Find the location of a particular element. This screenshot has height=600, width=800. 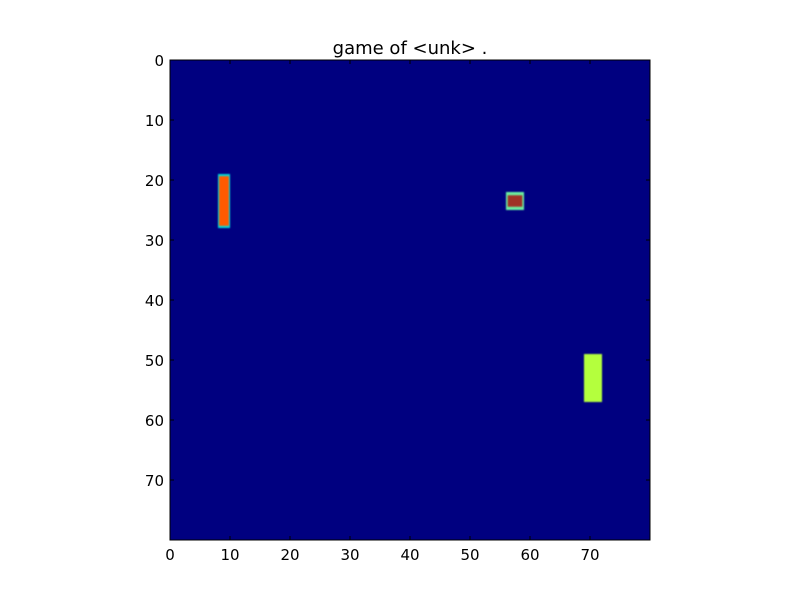

x-tick-label: 0 is located at coordinates (170, 555).